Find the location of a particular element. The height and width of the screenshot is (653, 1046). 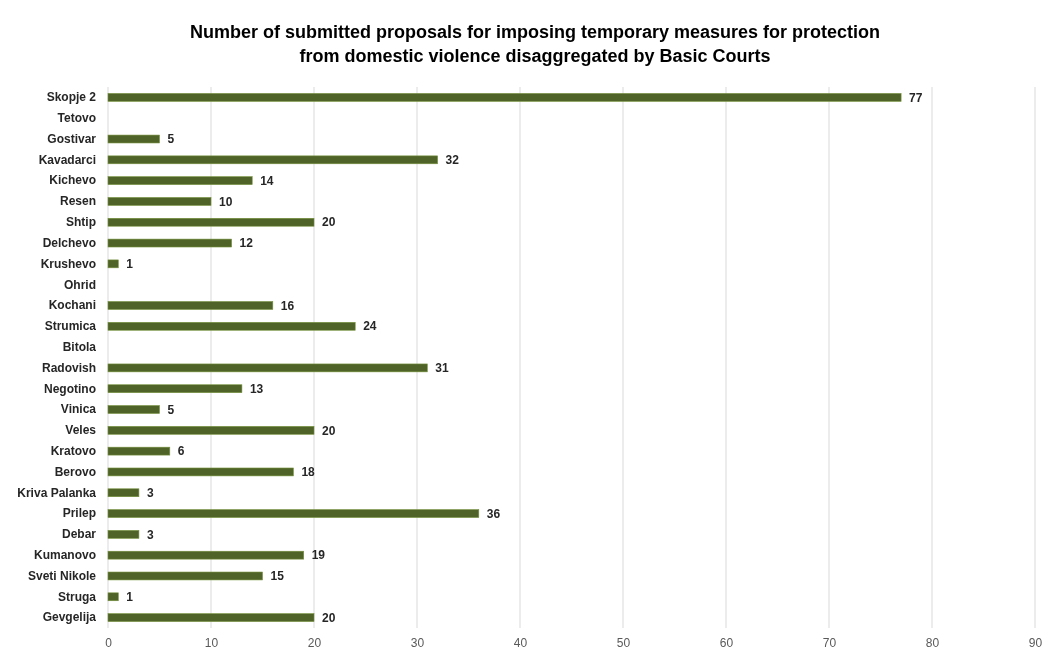

y-tick-label: Ohrid is located at coordinates (80, 284).